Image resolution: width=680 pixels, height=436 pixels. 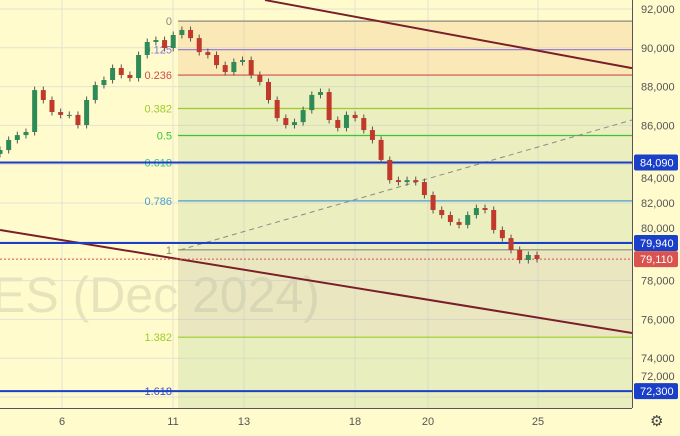 What do you see at coordinates (657, 421) in the screenshot?
I see `settings-icon: ⚙` at bounding box center [657, 421].